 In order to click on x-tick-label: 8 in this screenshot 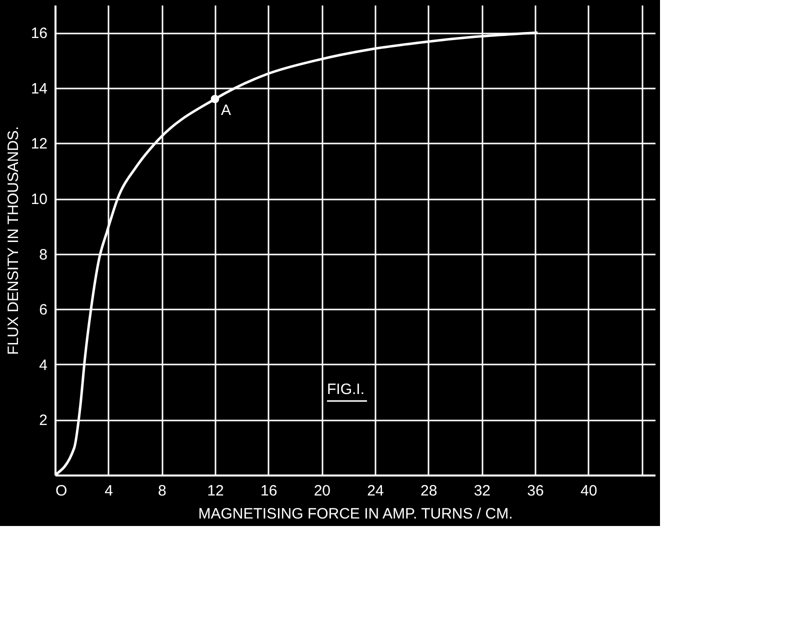, I will do `click(162, 491)`.